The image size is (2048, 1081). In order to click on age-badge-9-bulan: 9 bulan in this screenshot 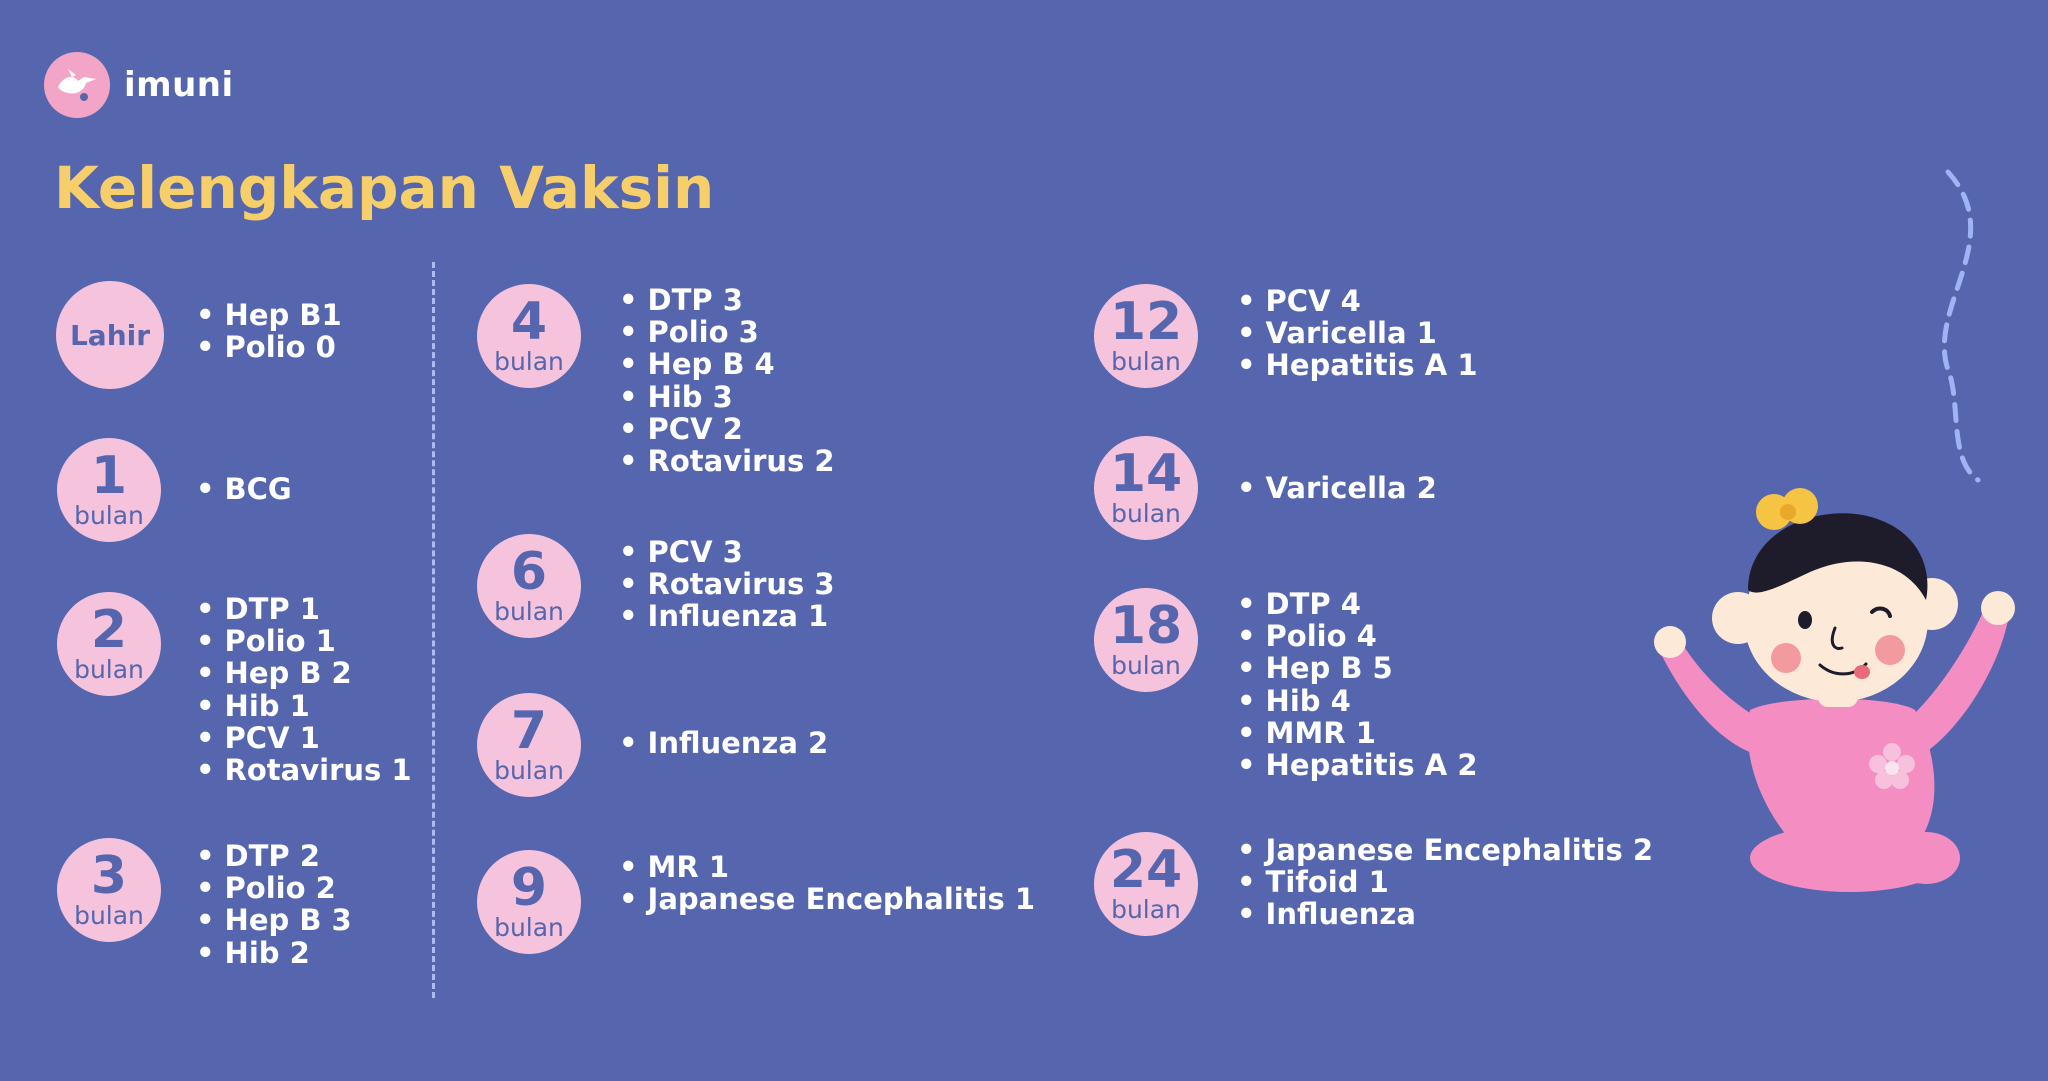, I will do `click(529, 902)`.